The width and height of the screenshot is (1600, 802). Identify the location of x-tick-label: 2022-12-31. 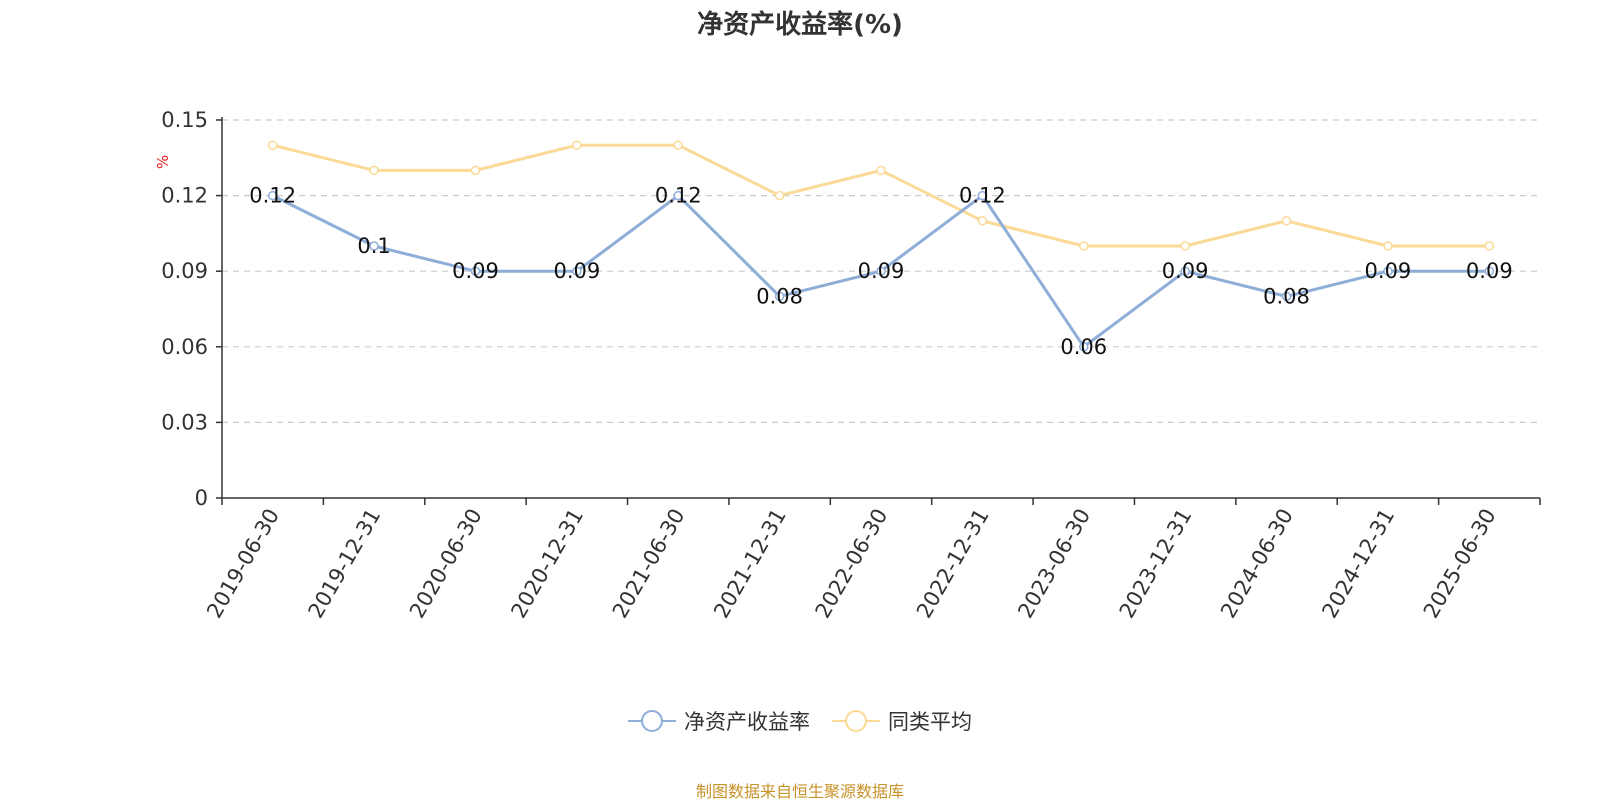
(953, 564).